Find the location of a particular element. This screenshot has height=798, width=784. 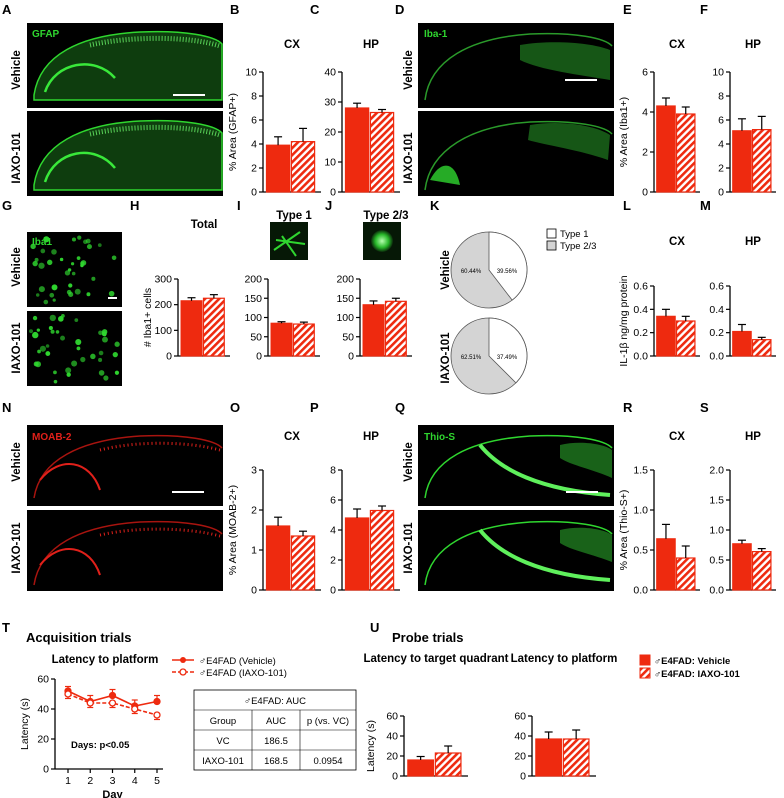

legend-label-iaxo: ♂E4FAD: IAXO-101 is located at coordinates (697, 674).